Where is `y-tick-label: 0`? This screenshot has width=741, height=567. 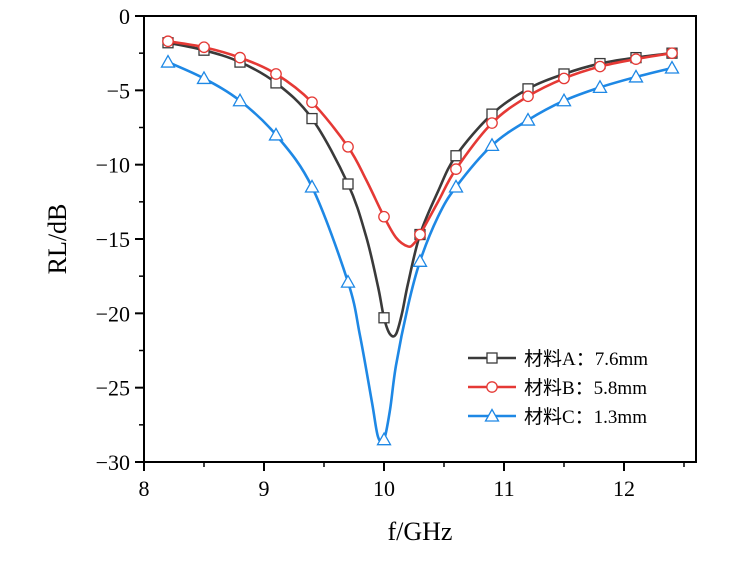 y-tick-label: 0 is located at coordinates (124, 16).